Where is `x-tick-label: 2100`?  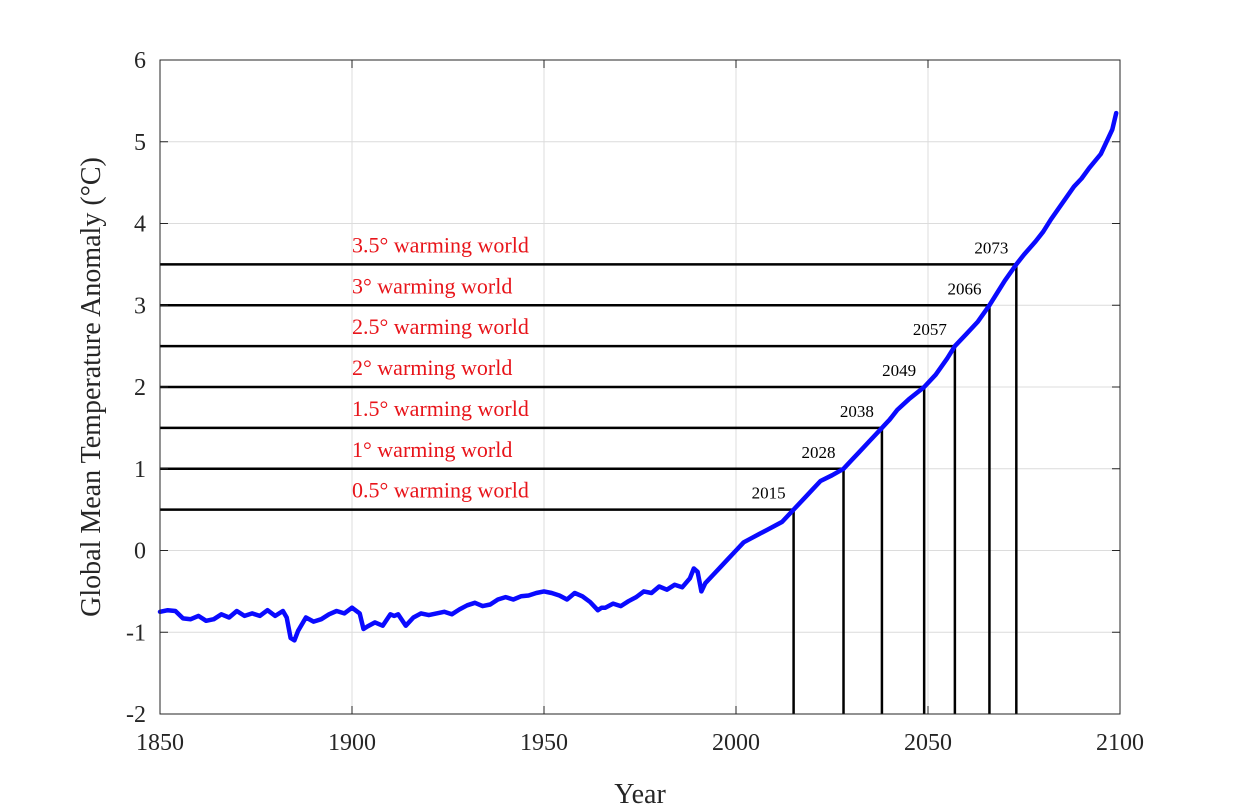
x-tick-label: 2100 is located at coordinates (1120, 743).